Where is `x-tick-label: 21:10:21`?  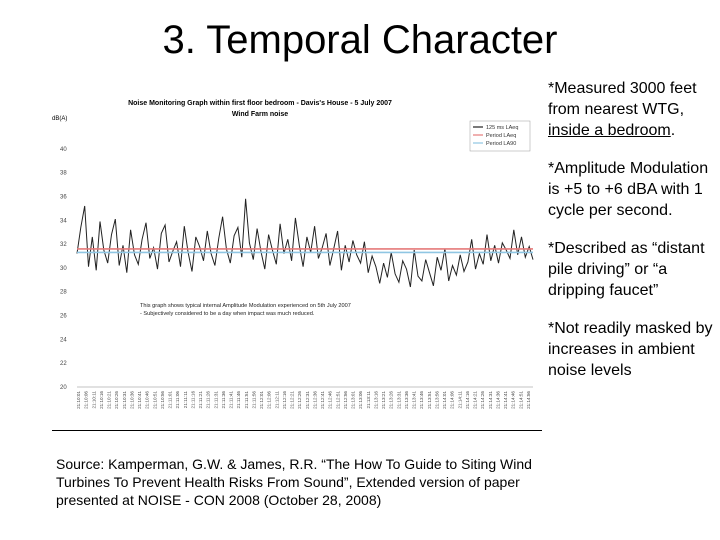 x-tick-label: 21:10:21 is located at coordinates (109, 400).